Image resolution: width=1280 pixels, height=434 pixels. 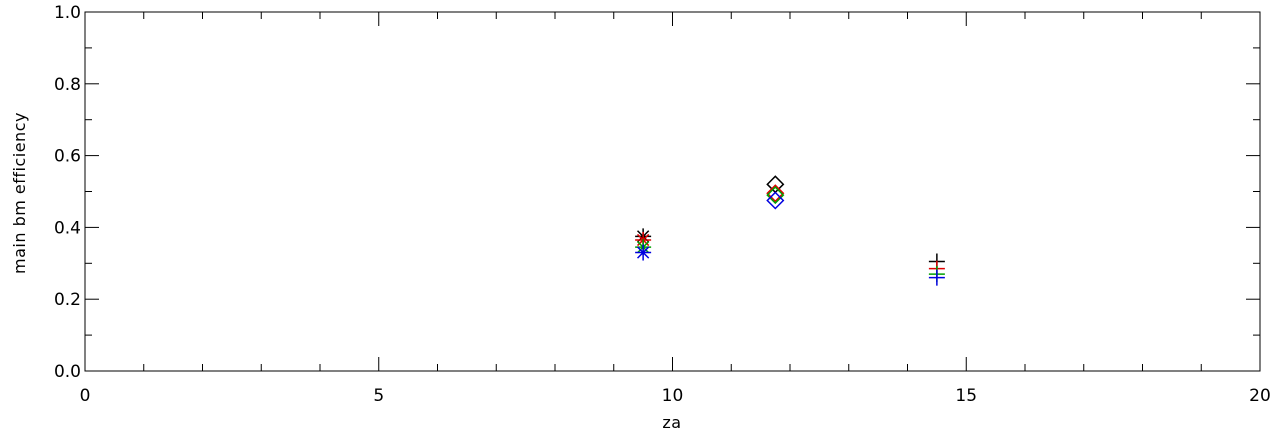 What do you see at coordinates (67, 157) in the screenshot?
I see `y-tick-label: 0.6` at bounding box center [67, 157].